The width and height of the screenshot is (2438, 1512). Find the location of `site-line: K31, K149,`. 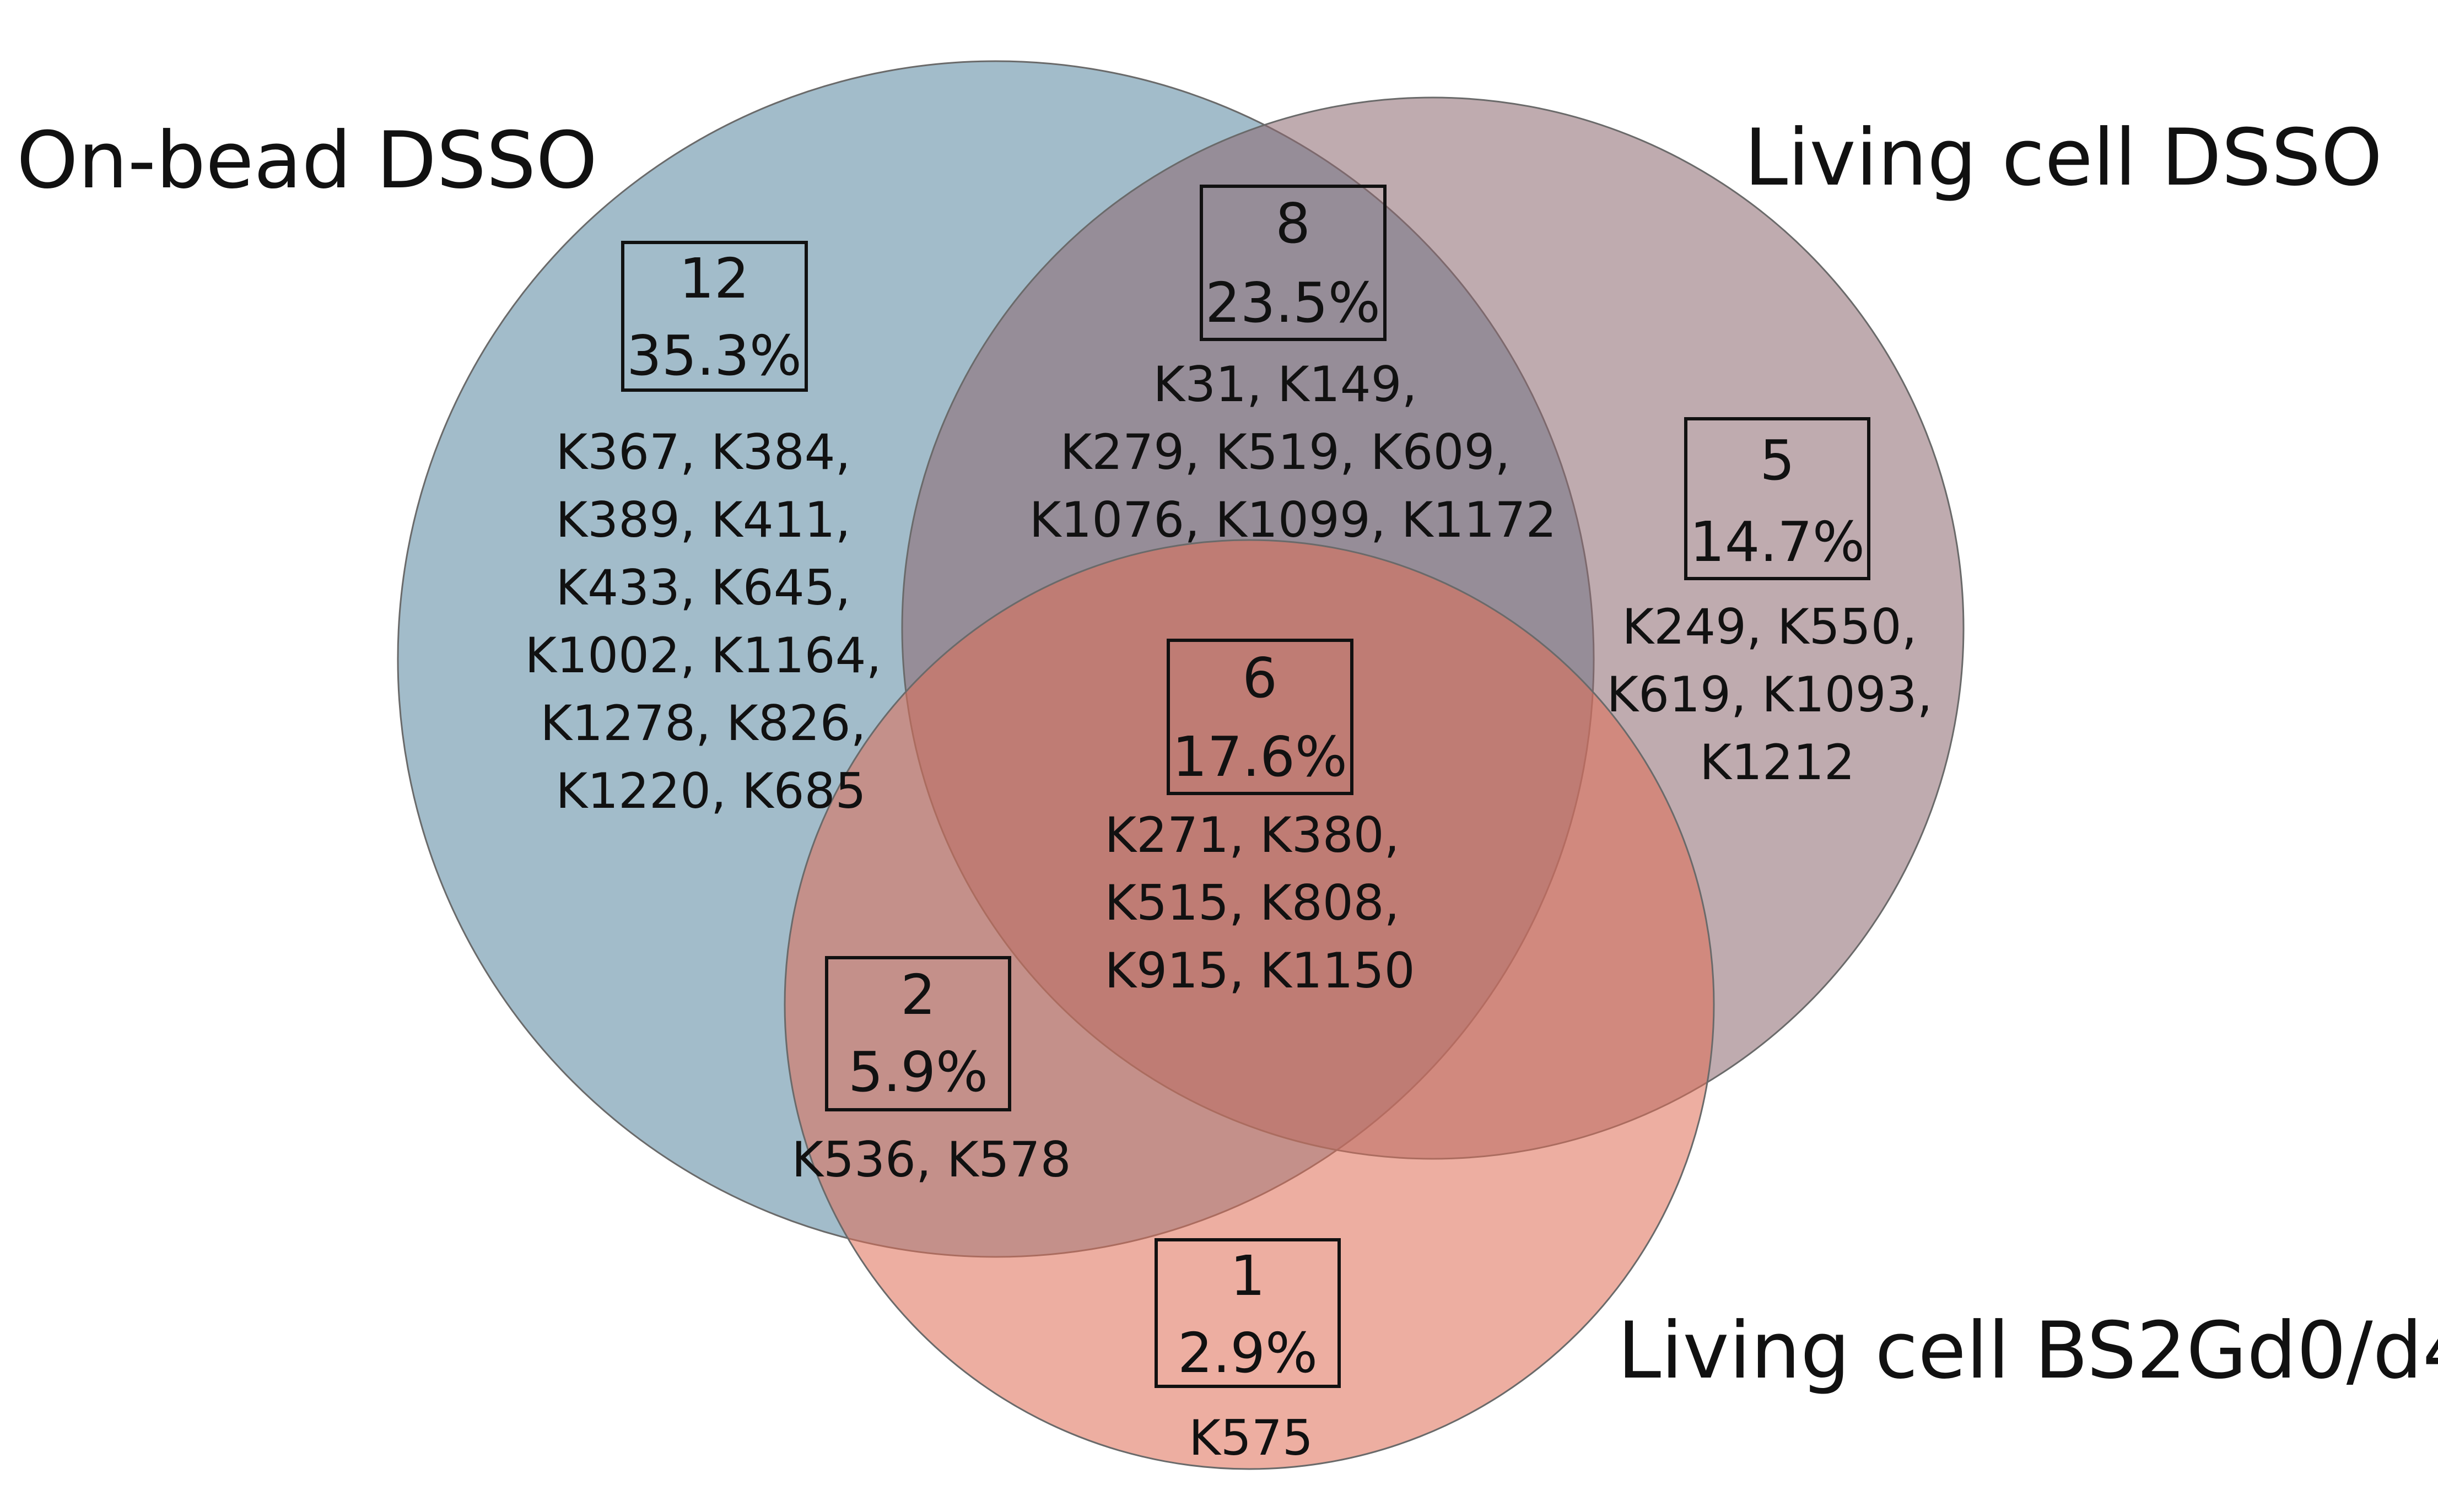

site-line: K31, K149, is located at coordinates (1285, 384).